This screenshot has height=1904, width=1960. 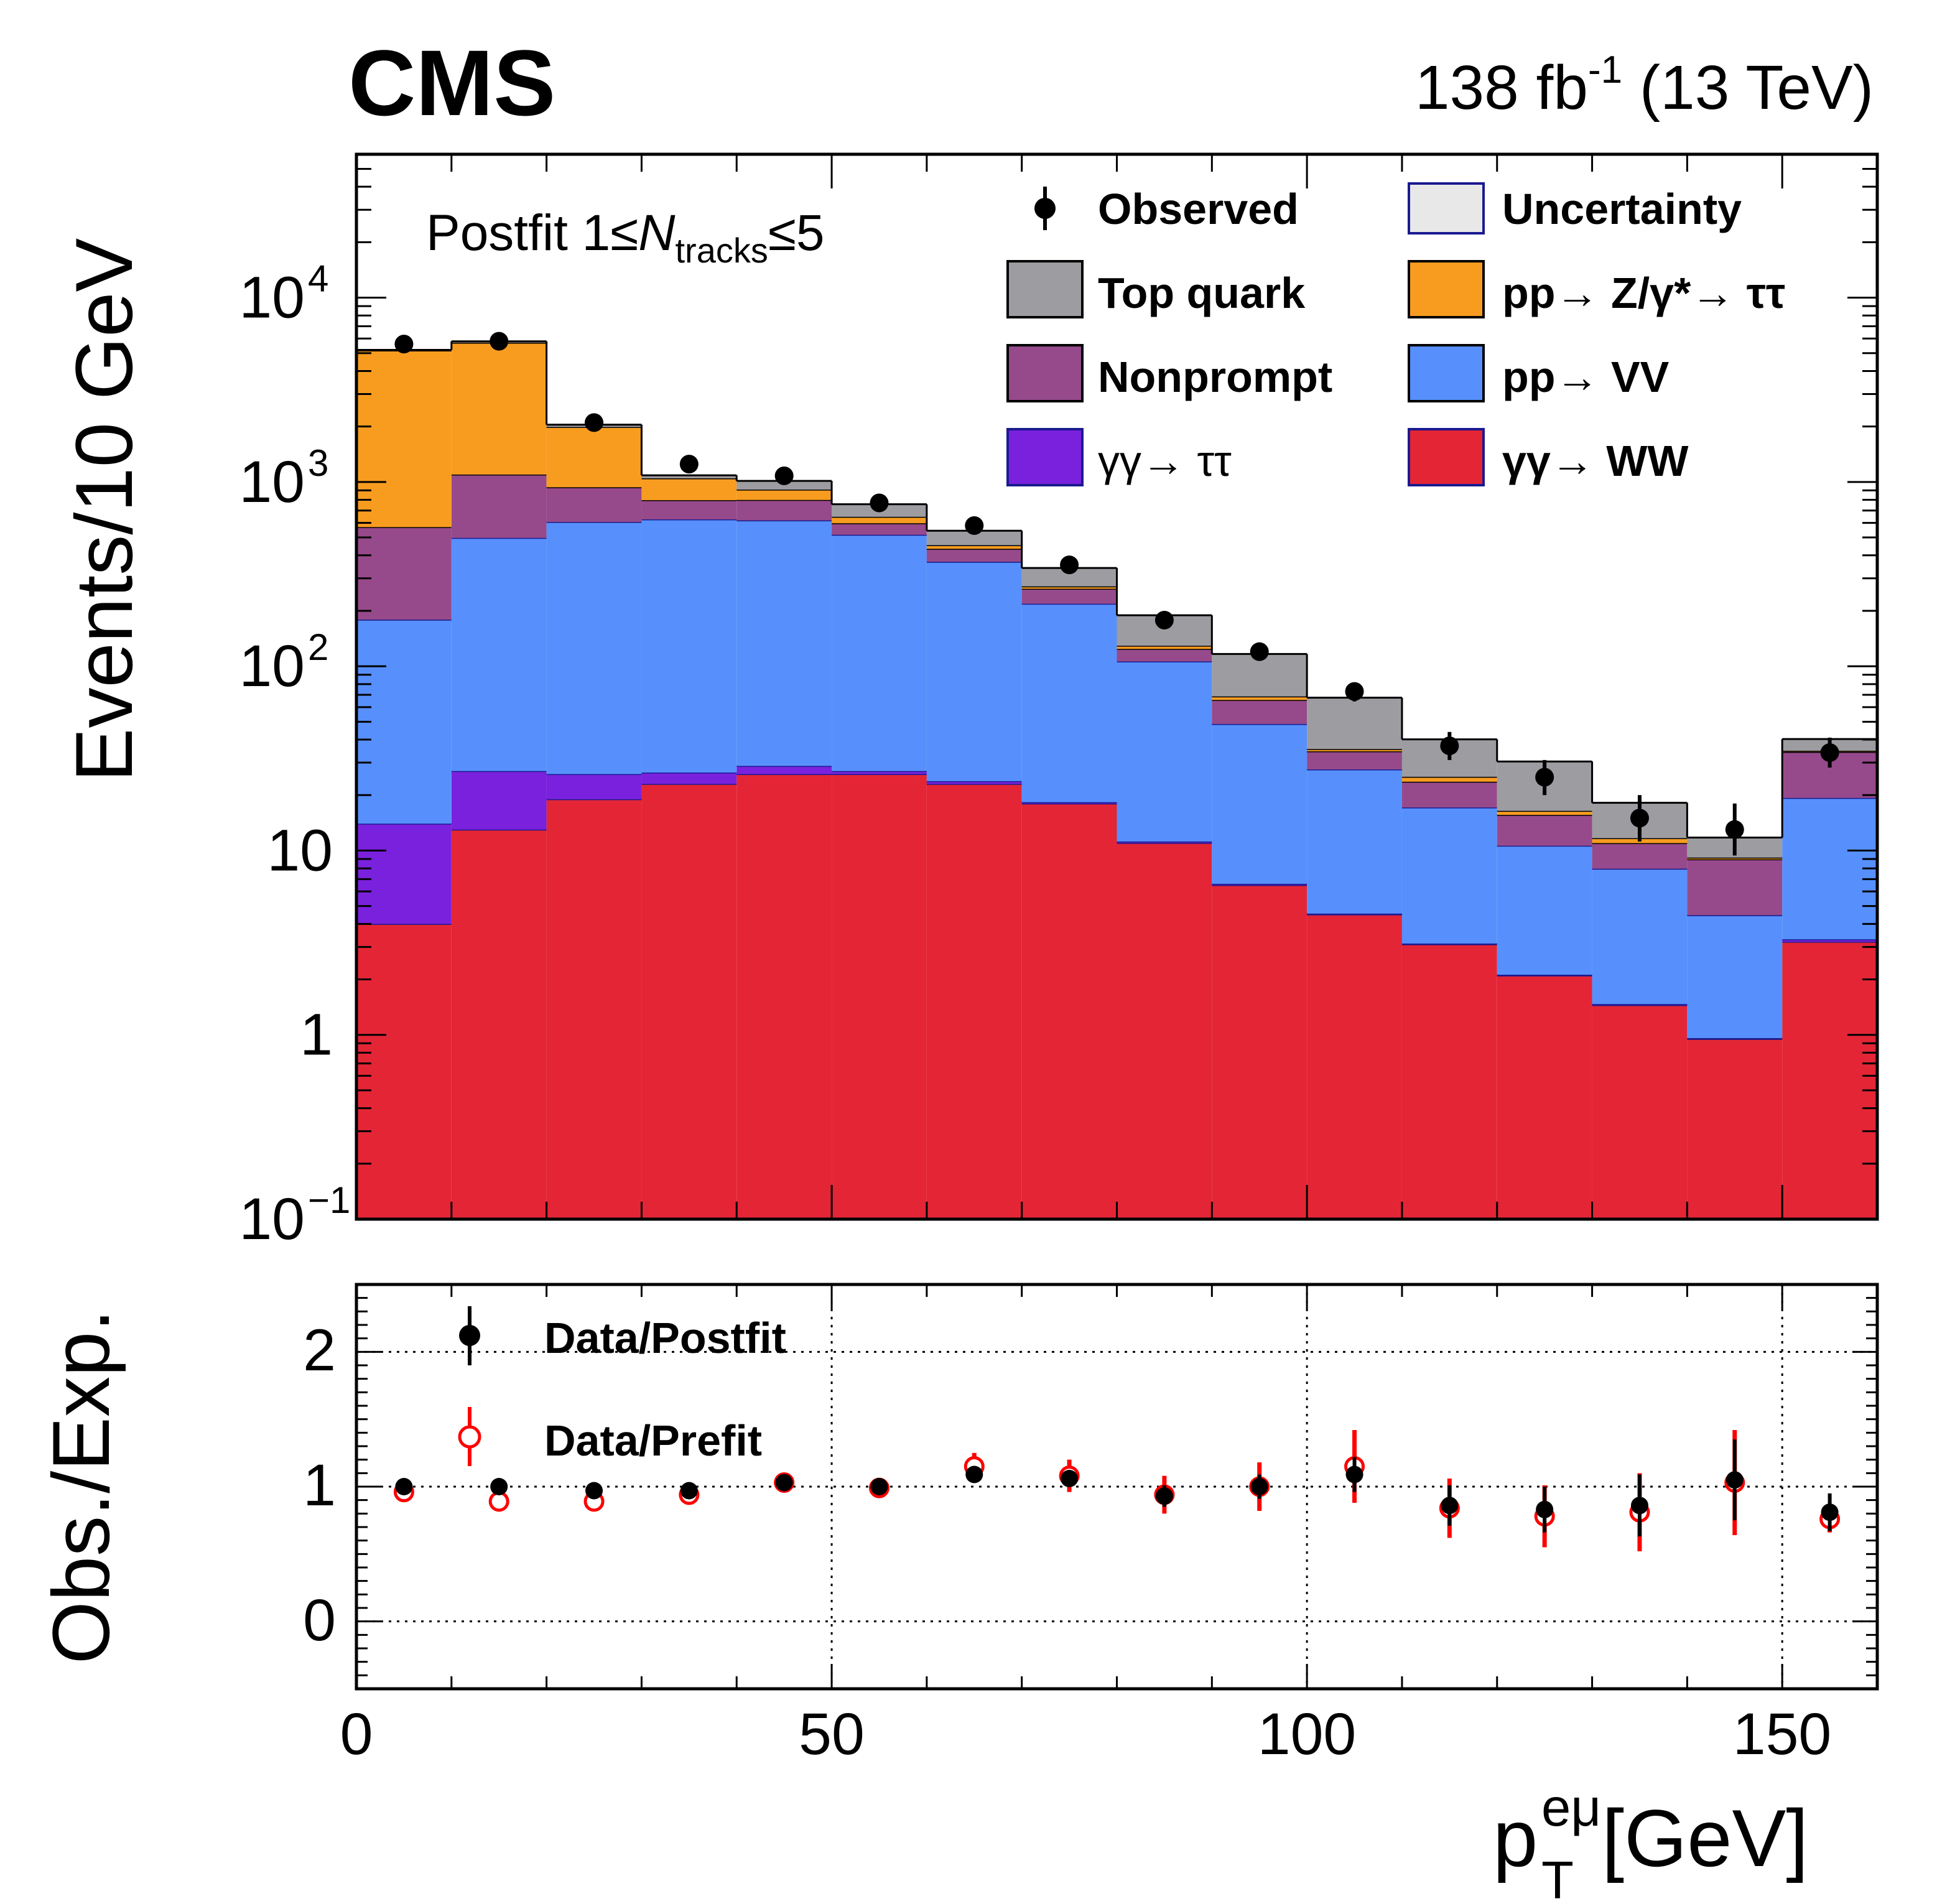 What do you see at coordinates (1557, 1877) in the screenshot?
I see `x-label-subscript: T` at bounding box center [1557, 1877].